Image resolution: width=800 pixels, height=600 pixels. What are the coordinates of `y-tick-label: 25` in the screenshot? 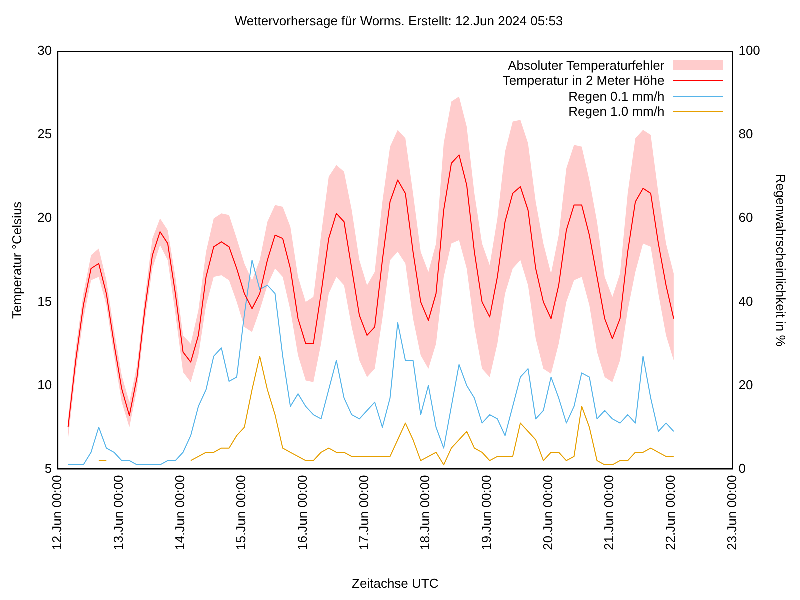 It's located at (45, 134).